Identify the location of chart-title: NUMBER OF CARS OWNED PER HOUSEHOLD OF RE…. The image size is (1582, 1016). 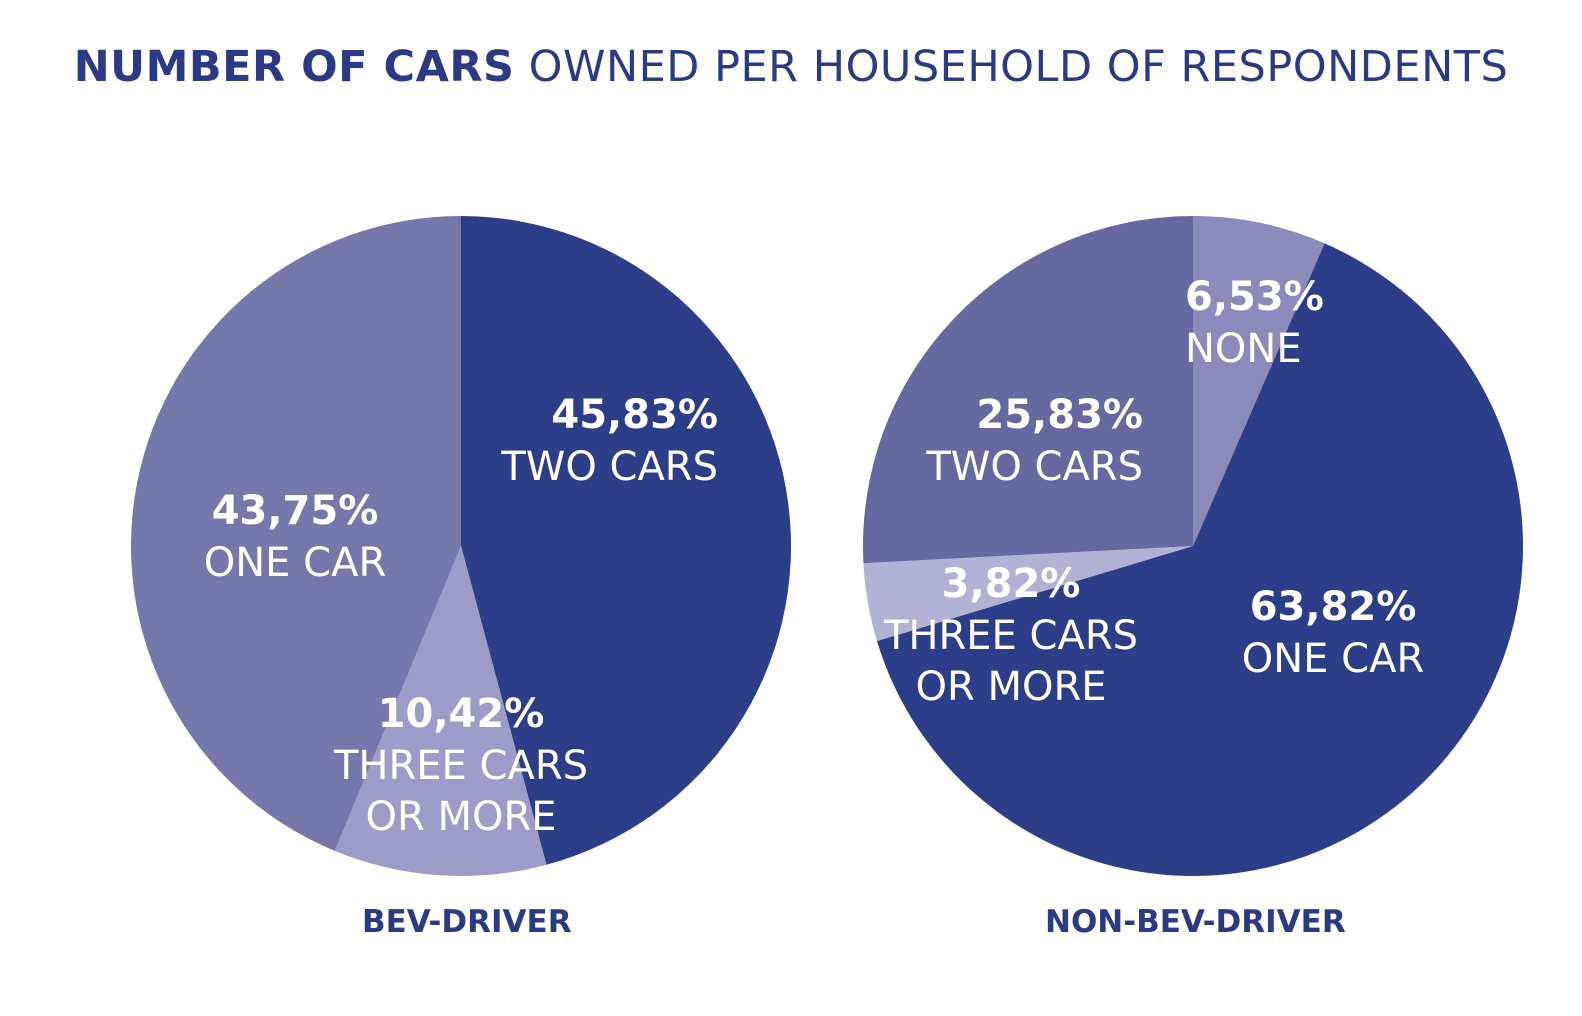
(791, 67).